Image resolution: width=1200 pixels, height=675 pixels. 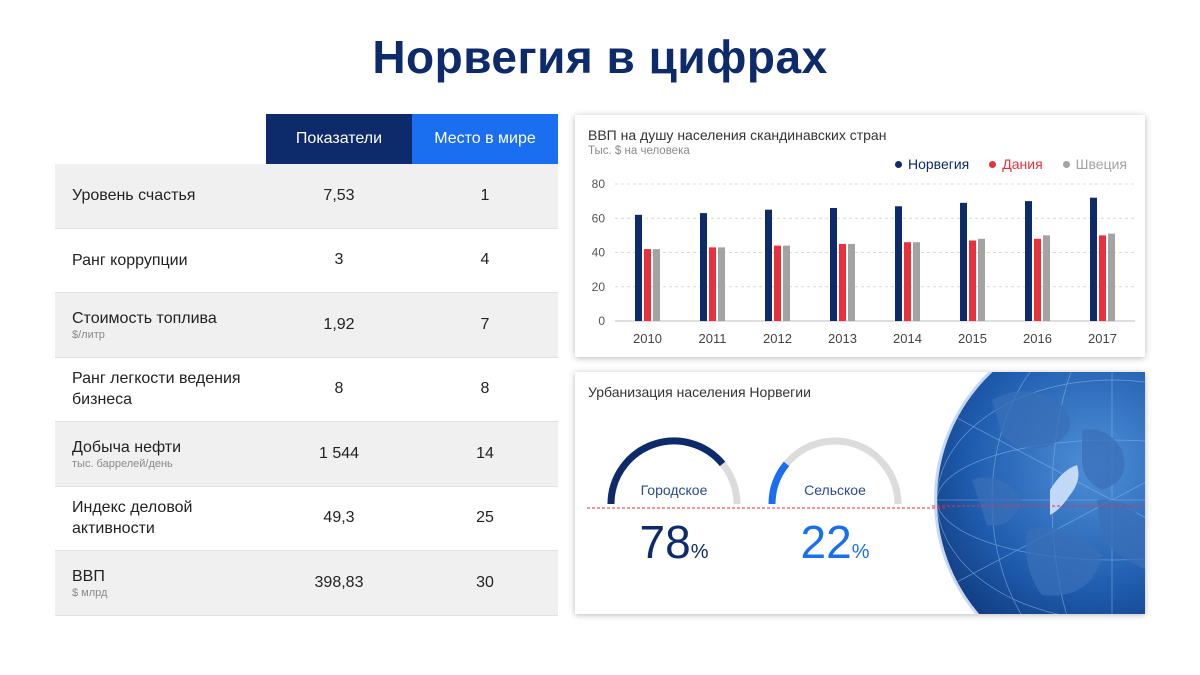 I want to click on indicator-value: 8, so click(x=339, y=389).